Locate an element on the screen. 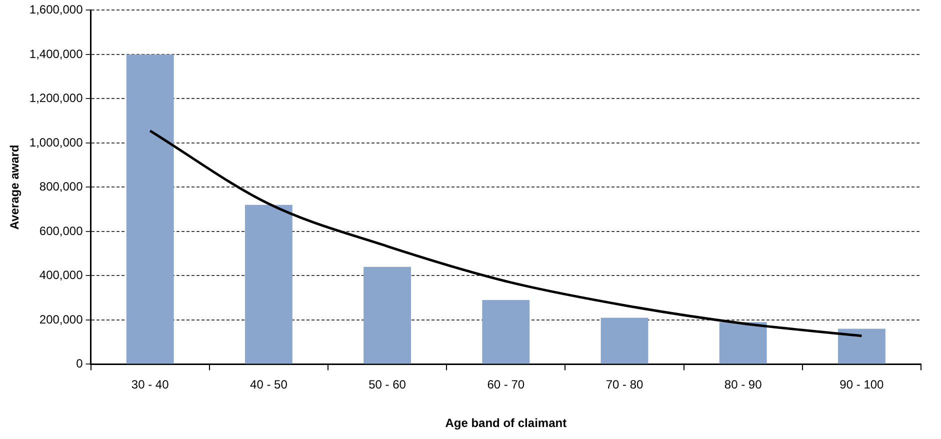 The height and width of the screenshot is (439, 941). x-tick-label: 30 - 40 is located at coordinates (150, 385).